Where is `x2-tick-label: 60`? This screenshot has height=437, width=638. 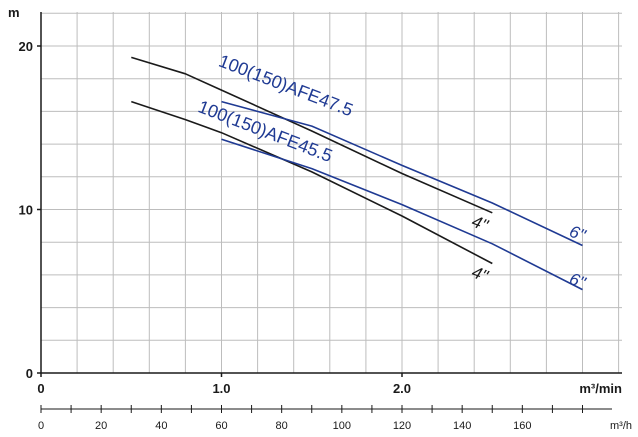
x2-tick-label: 60 is located at coordinates (221, 426).